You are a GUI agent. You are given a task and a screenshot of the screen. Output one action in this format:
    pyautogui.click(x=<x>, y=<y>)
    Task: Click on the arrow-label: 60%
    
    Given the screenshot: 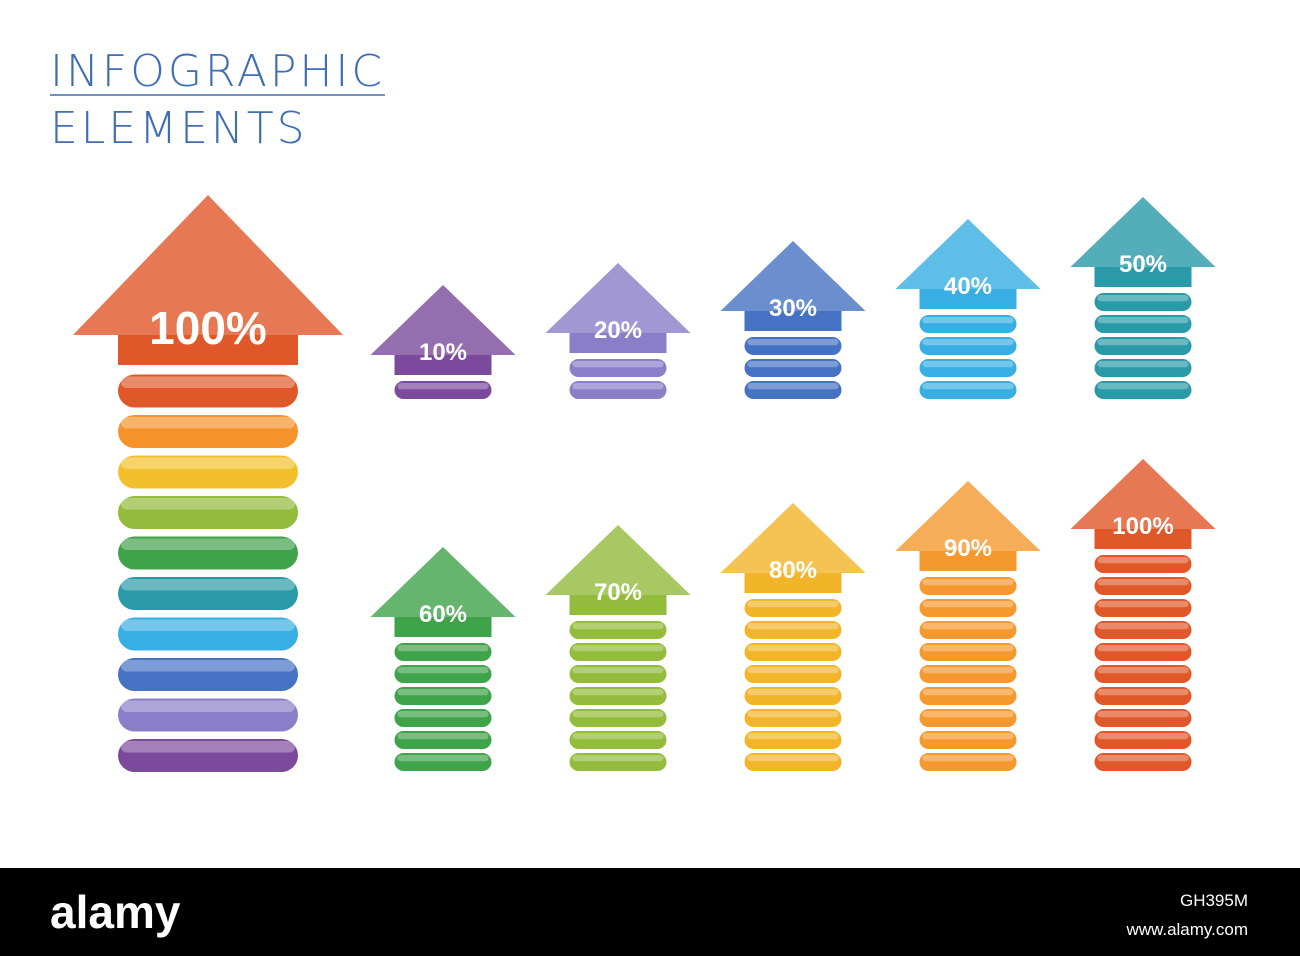 What is the action you would take?
    pyautogui.click(x=443, y=614)
    